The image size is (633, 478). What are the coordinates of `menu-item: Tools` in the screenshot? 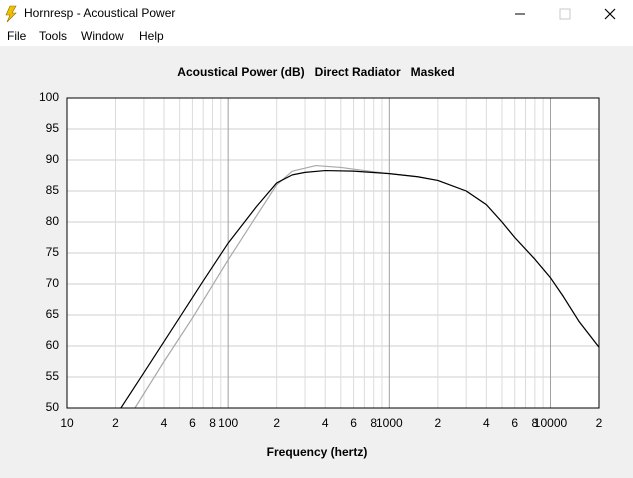 It's located at (53, 36).